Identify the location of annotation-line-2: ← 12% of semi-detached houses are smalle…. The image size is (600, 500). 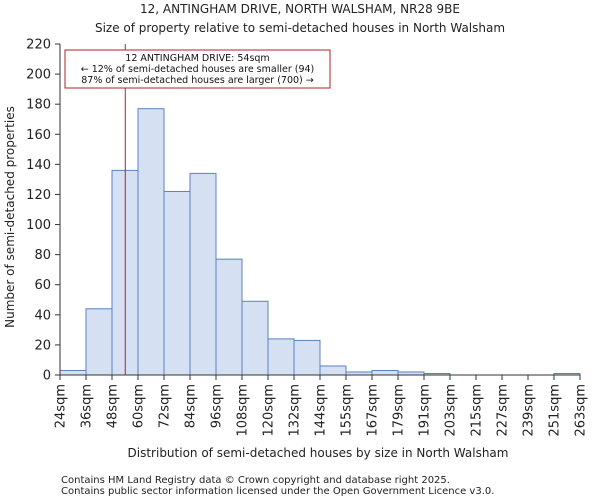
(198, 69).